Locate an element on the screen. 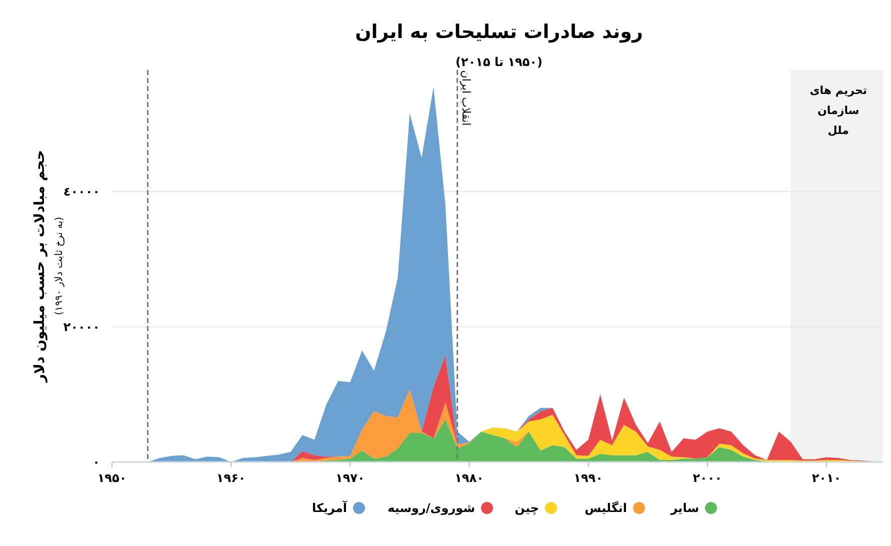 The image size is (891, 546). x-tick-label: ۱۹۵۰ is located at coordinates (112, 478).